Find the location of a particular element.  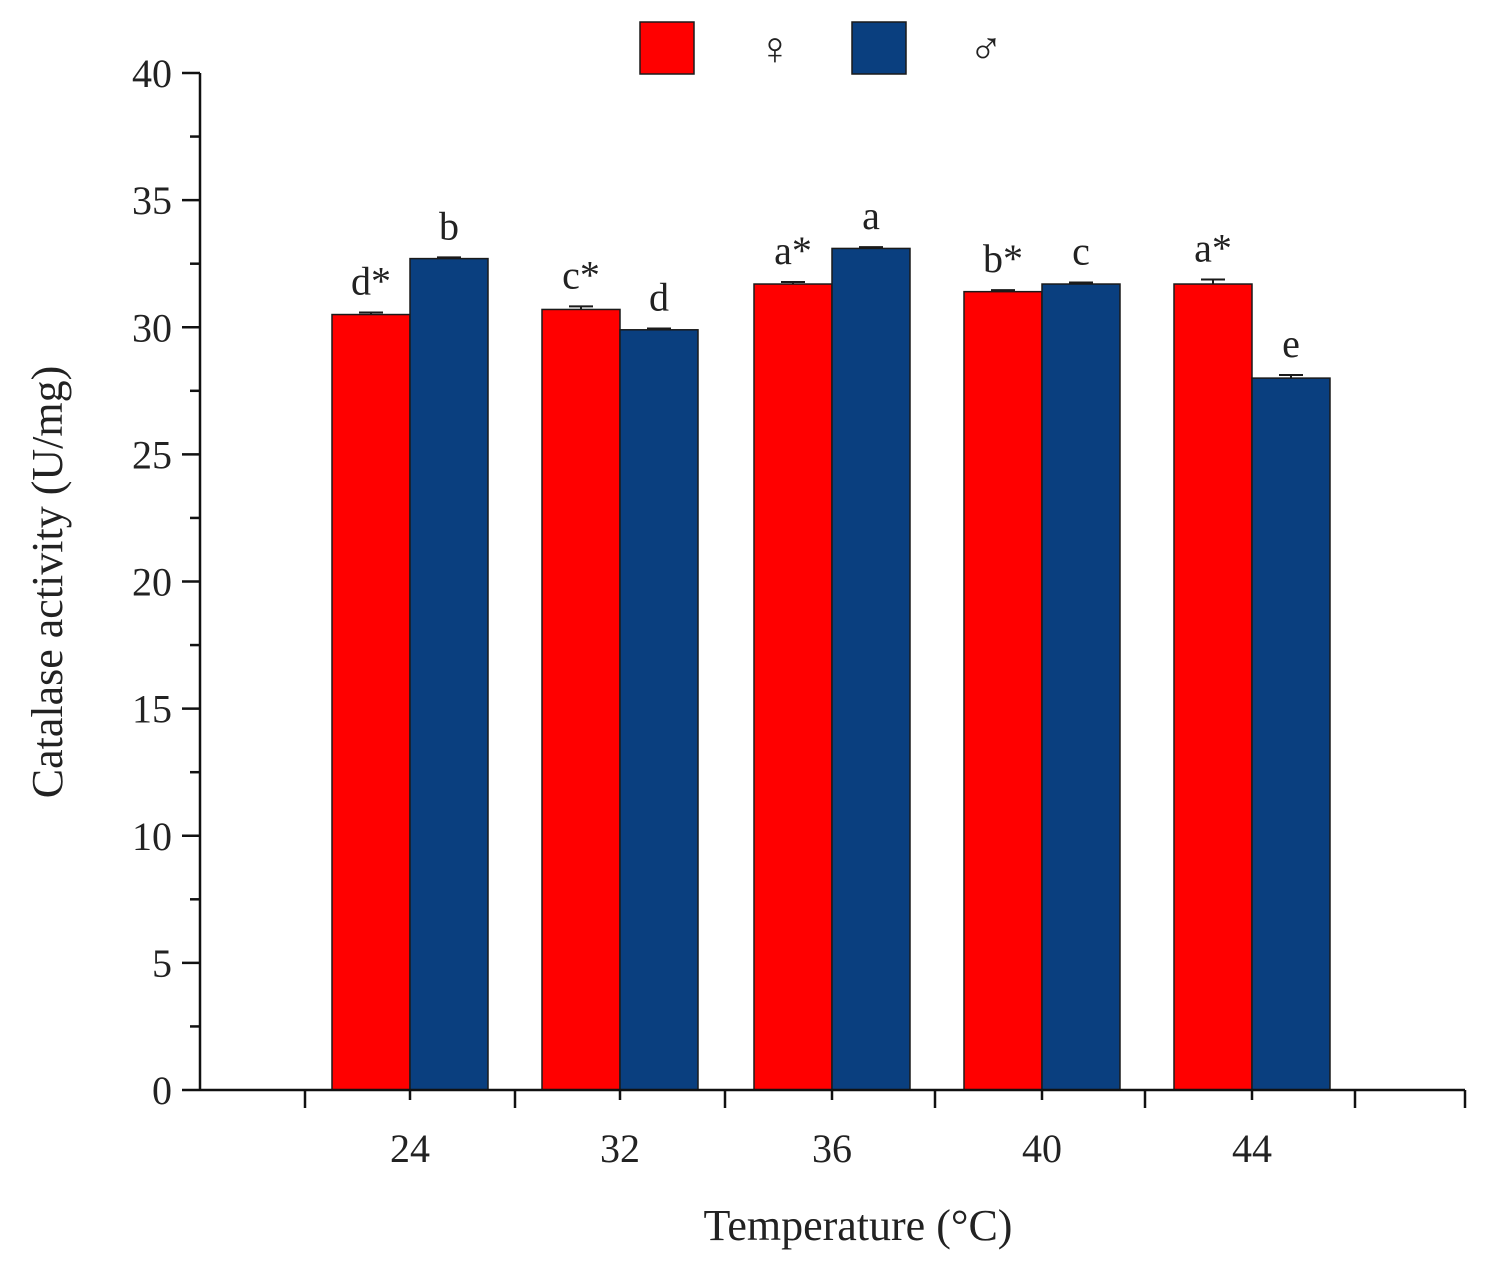

sig-label-female-44: a* is located at coordinates (1213, 247).